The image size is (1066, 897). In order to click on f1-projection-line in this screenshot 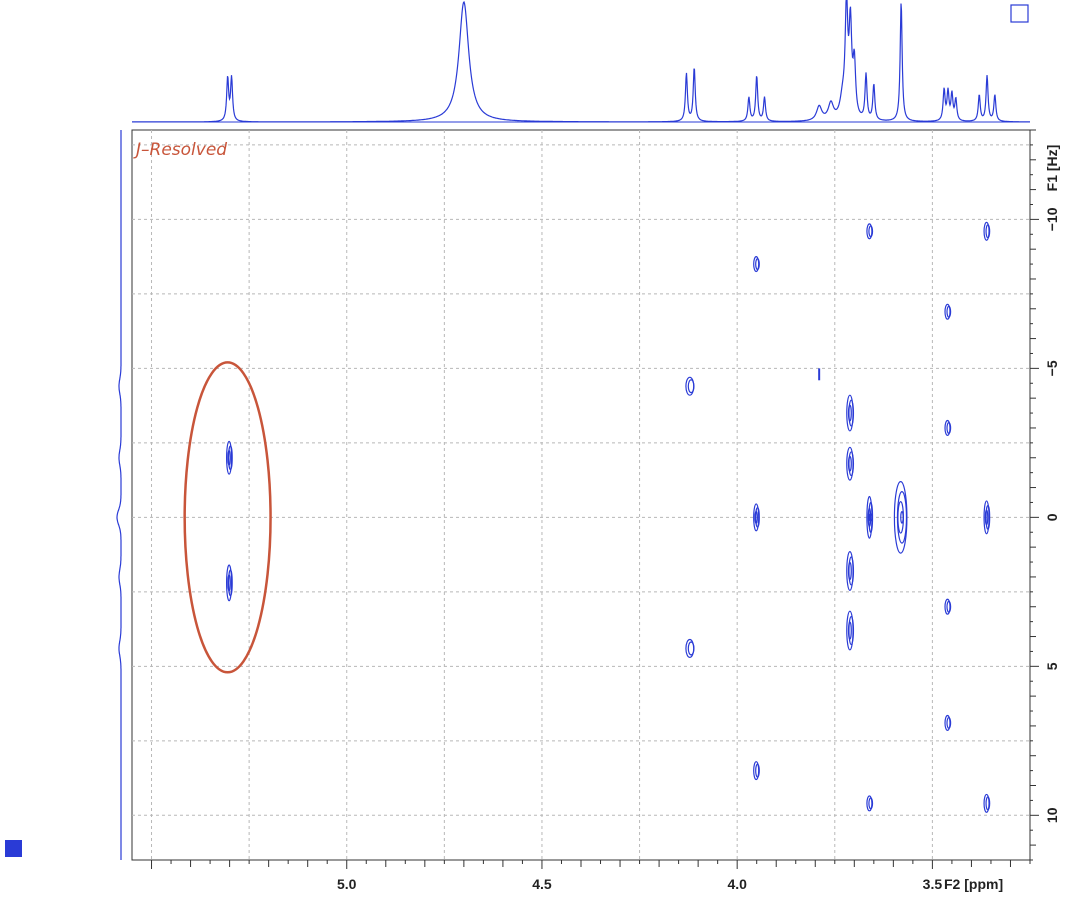, I will do `click(119, 495)`.